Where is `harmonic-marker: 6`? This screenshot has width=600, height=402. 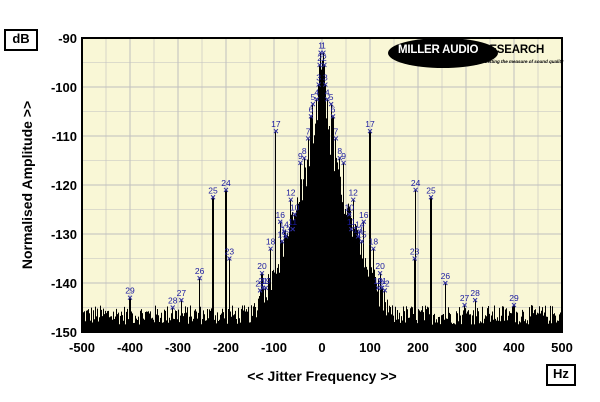
harmonic-marker: 6 is located at coordinates (333, 111).